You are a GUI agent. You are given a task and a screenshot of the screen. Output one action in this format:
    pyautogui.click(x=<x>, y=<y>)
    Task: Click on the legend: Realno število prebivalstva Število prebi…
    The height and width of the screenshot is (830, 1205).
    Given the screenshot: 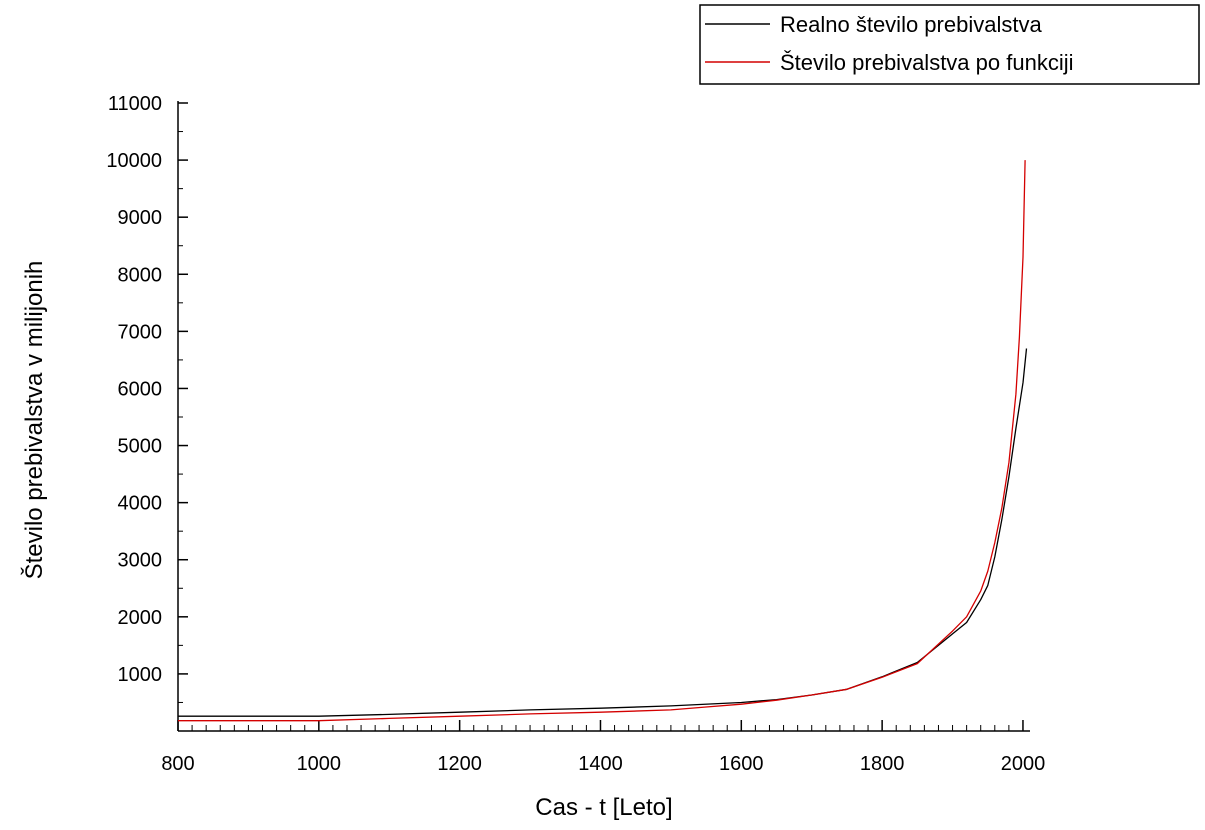 What is the action you would take?
    pyautogui.click(x=949, y=44)
    